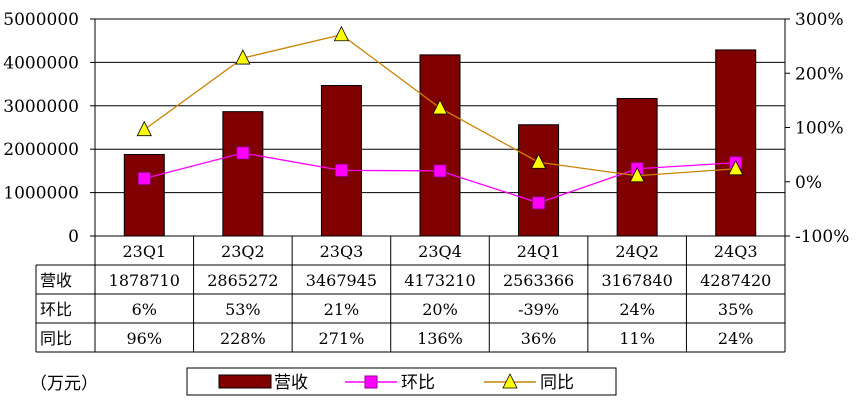 The image size is (861, 414). What do you see at coordinates (440, 338) in the screenshot?
I see `table-cell: 136%` at bounding box center [440, 338].